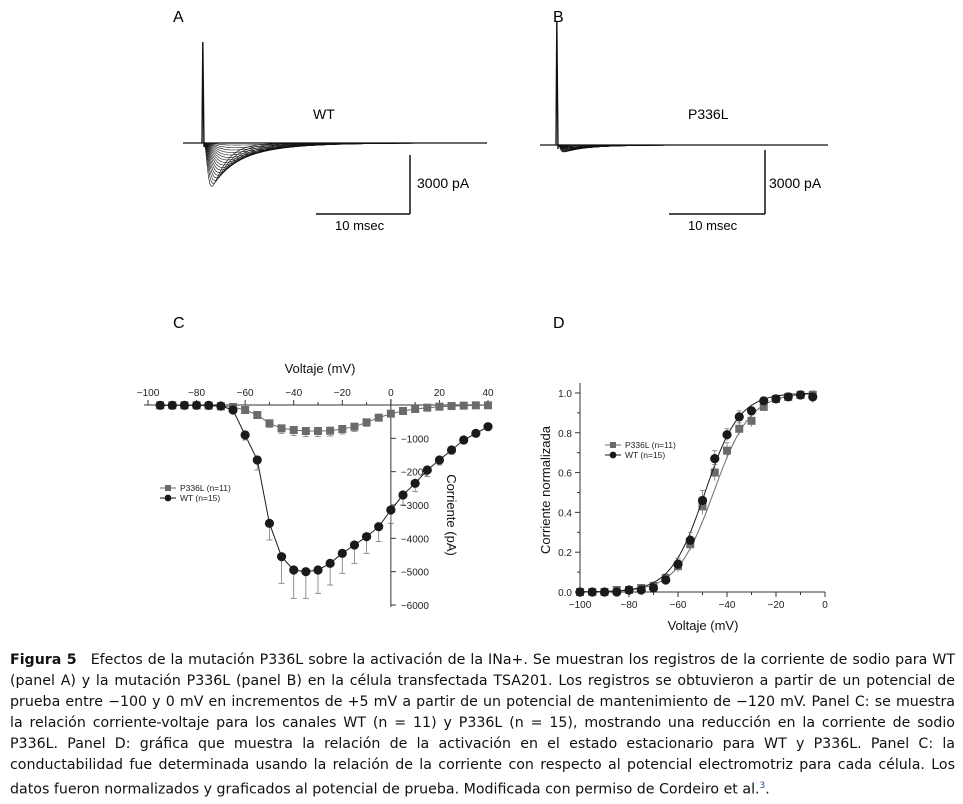  I want to click on panel-b-scale-time: 10 msec, so click(713, 225).